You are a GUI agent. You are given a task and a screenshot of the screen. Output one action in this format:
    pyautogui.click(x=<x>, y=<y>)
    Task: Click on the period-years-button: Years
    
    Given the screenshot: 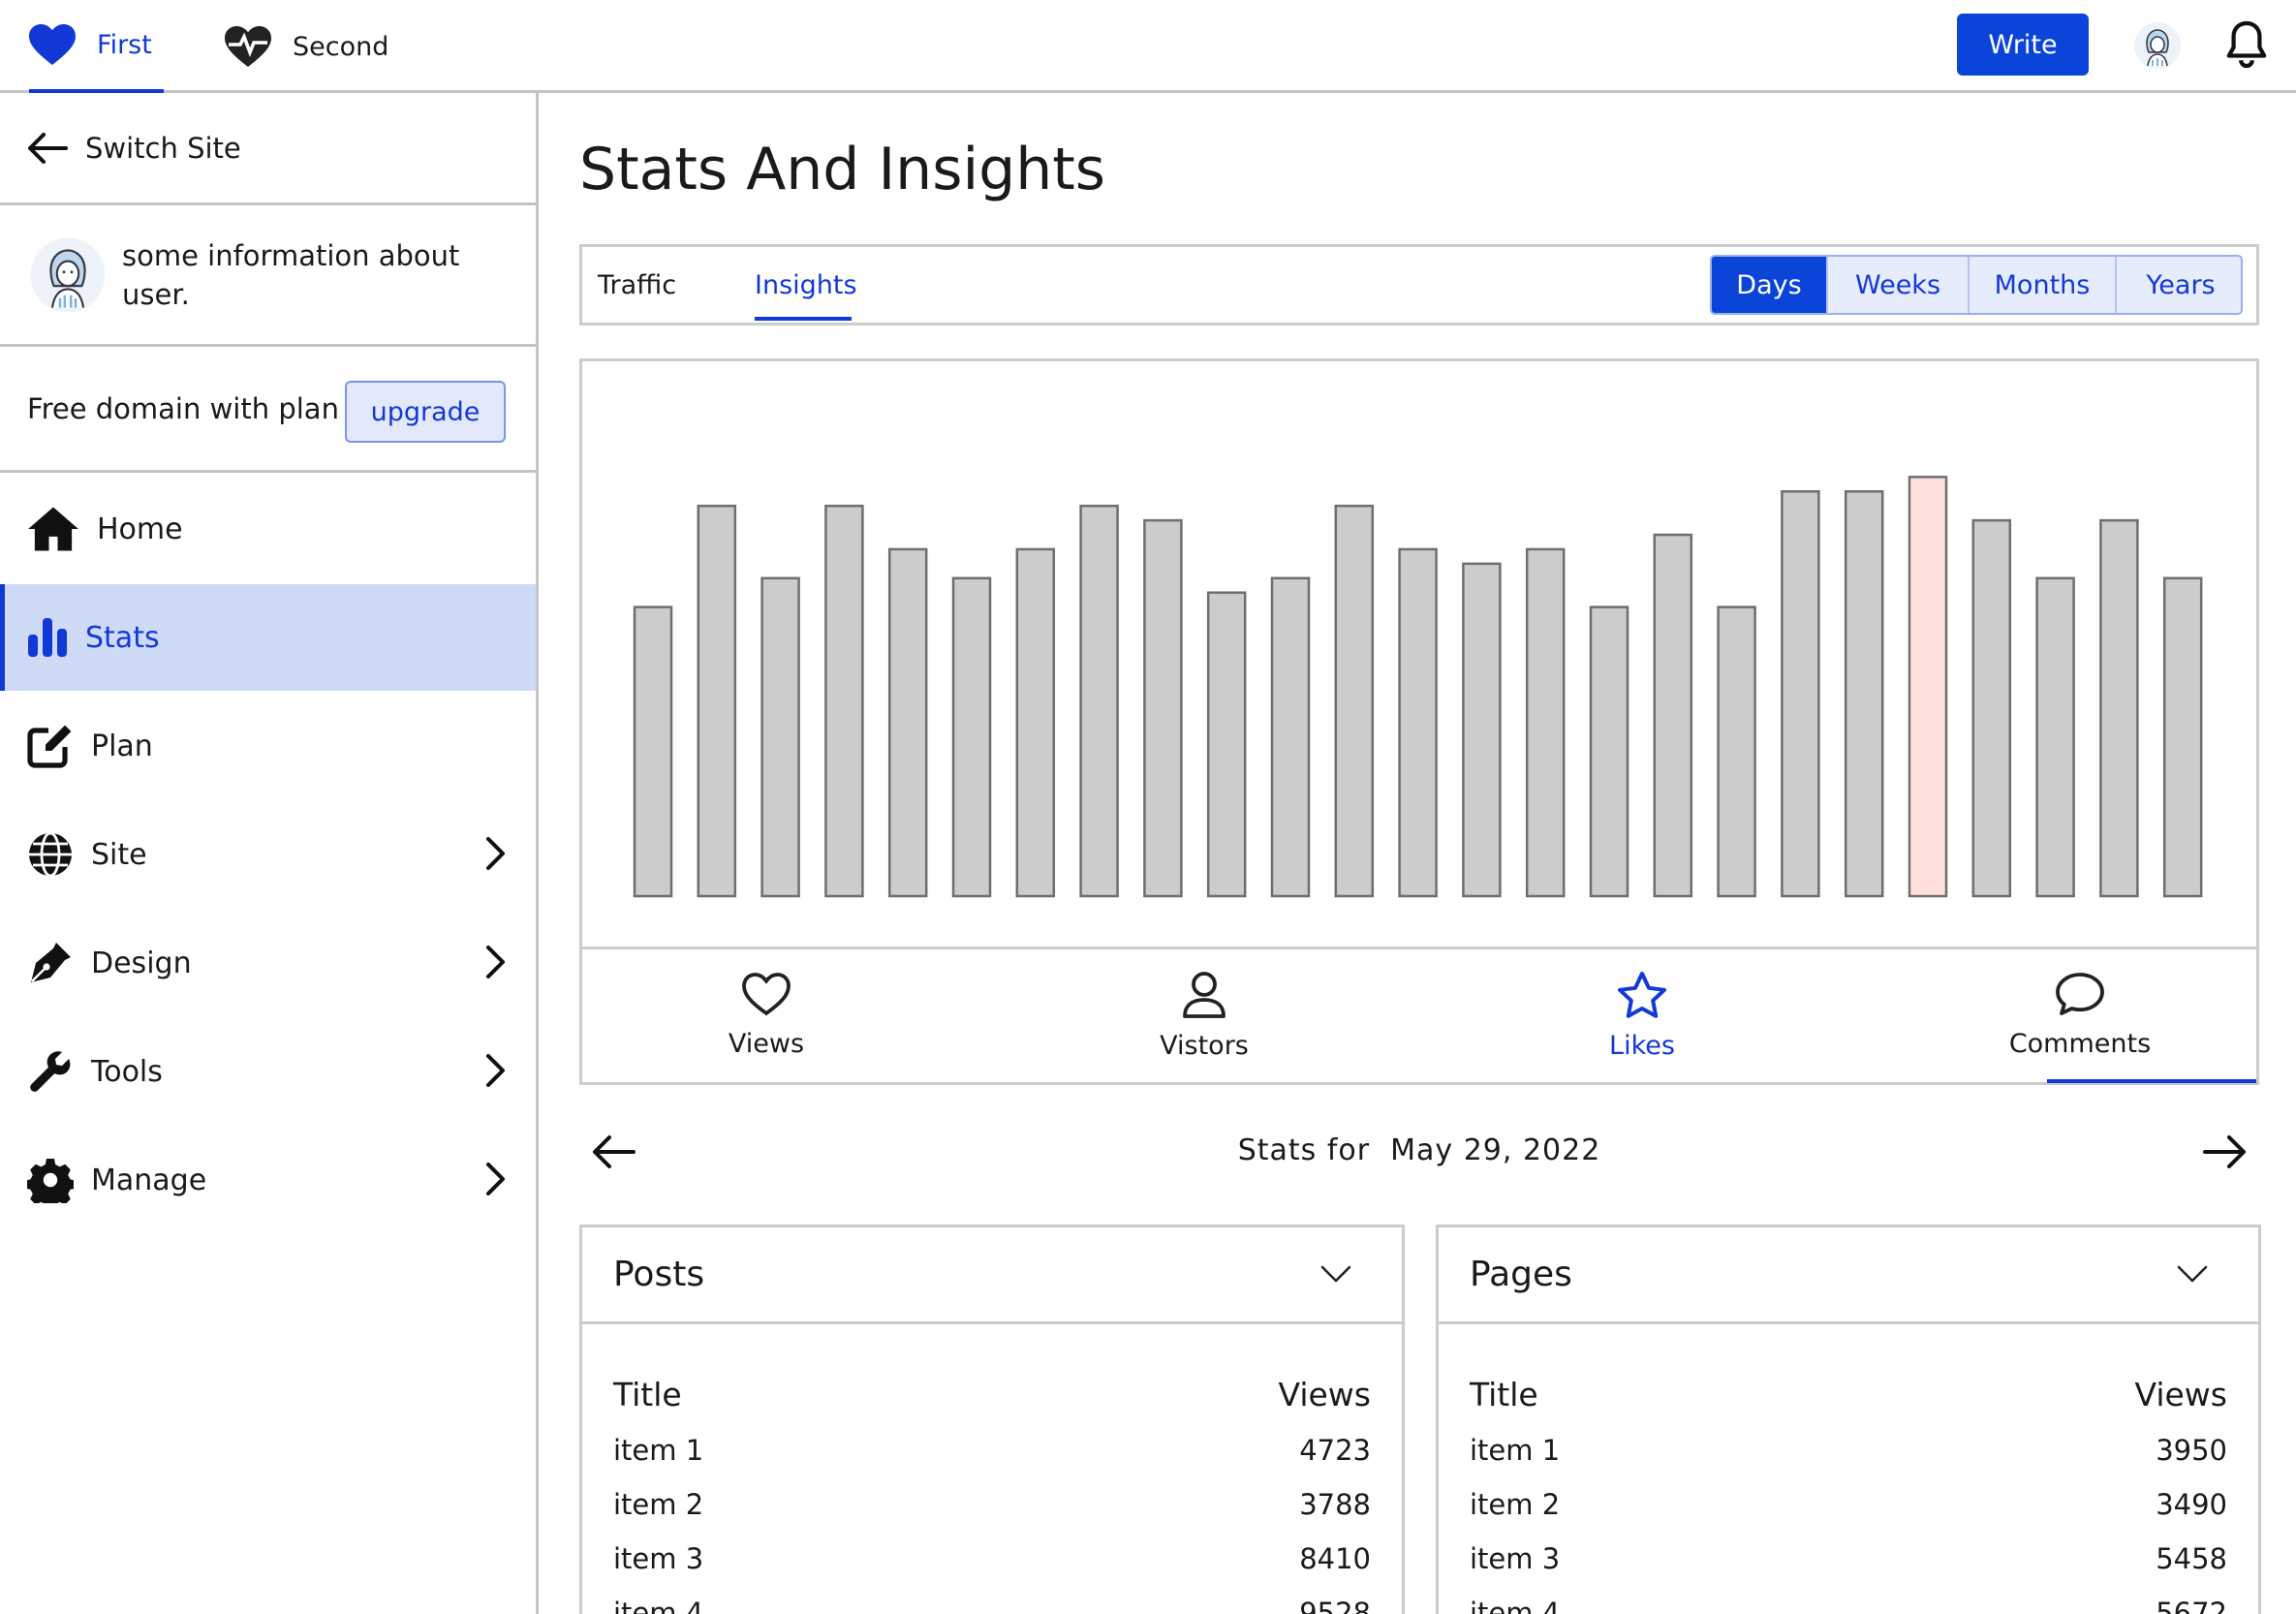 What is the action you would take?
    pyautogui.click(x=2181, y=284)
    